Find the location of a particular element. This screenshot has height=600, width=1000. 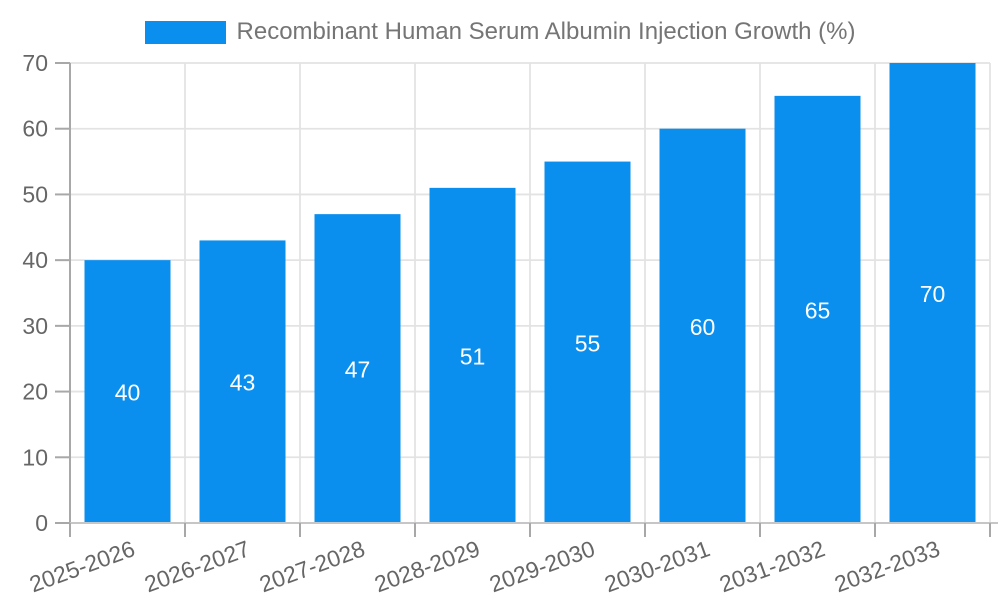

bar-value-label: 70 is located at coordinates (933, 294).